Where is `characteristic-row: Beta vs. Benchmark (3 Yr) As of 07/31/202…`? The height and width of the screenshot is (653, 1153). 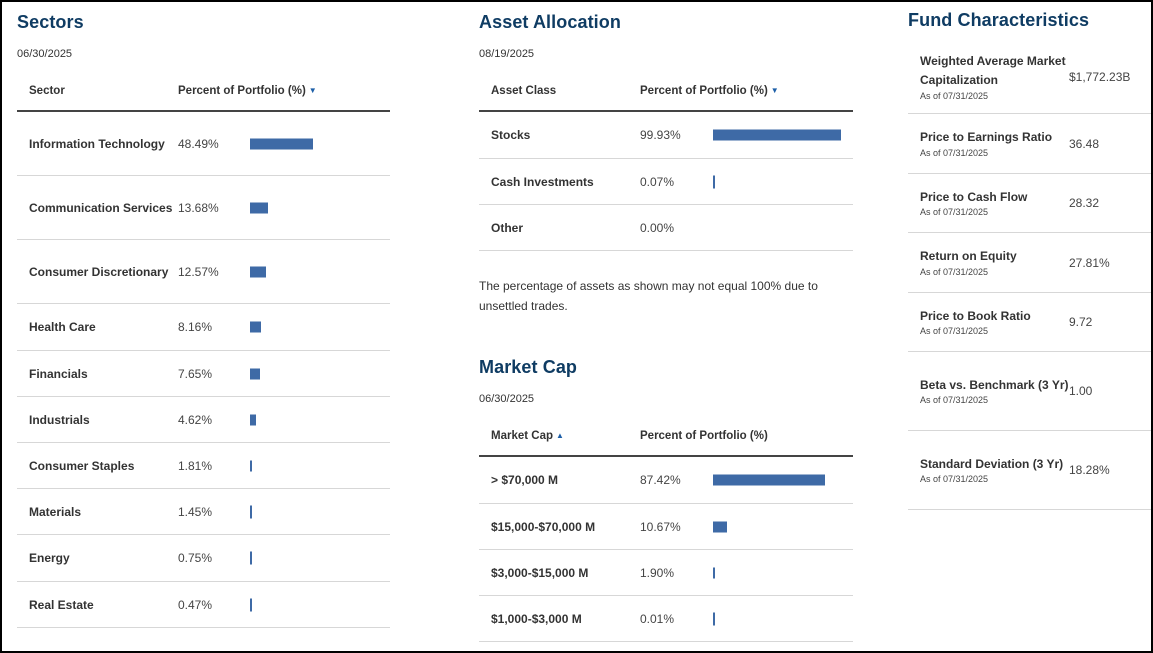 characteristic-row: Beta vs. Benchmark (3 Yr) As of 07/31/202… is located at coordinates (1029, 391).